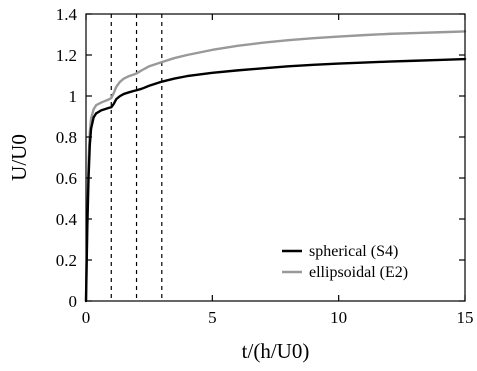  I want to click on x-axis-label: t/(h/U0), so click(276, 351).